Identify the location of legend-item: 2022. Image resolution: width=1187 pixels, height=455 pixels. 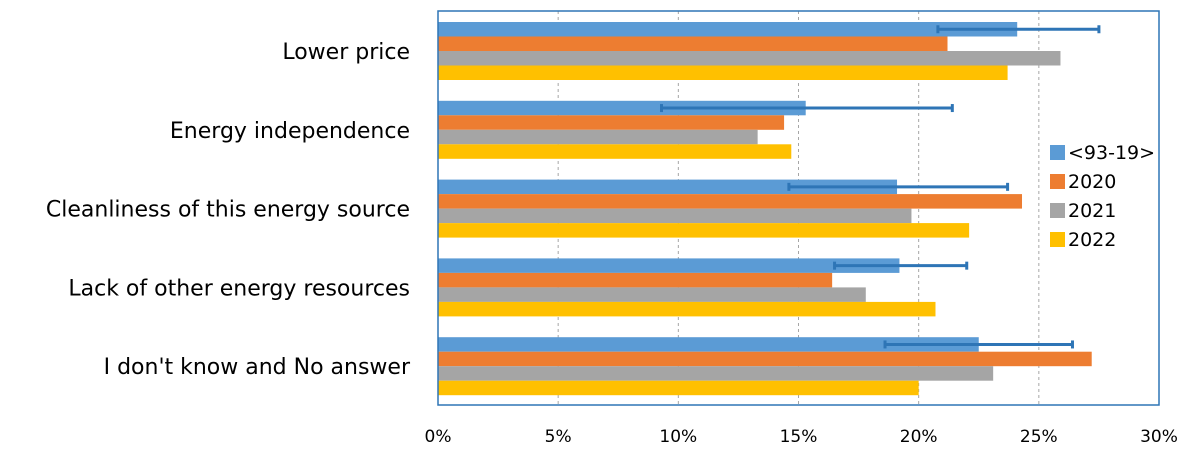
(1083, 240).